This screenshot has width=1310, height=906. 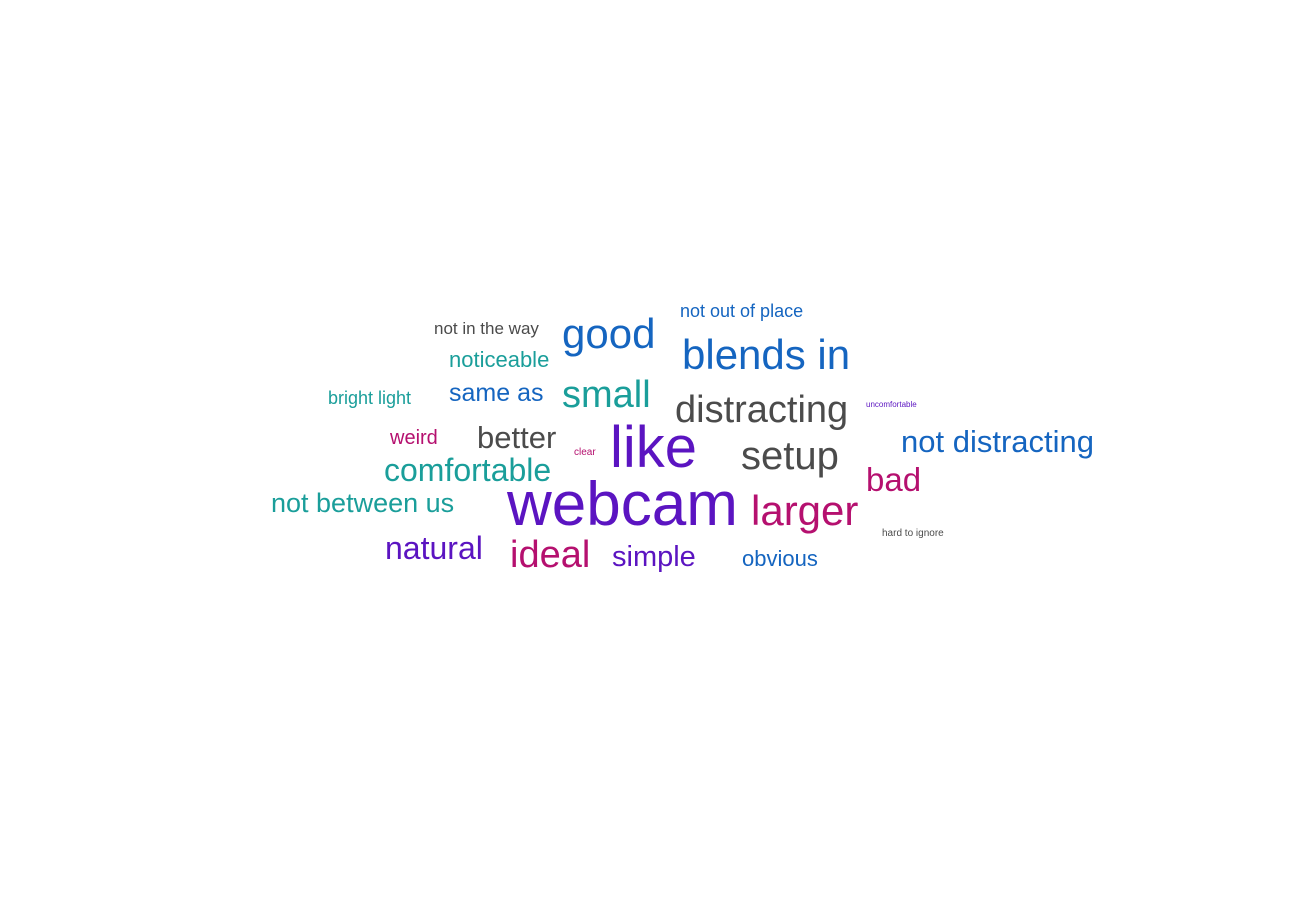 What do you see at coordinates (913, 533) in the screenshot?
I see `word-hard-to-ignore: hard to ignore` at bounding box center [913, 533].